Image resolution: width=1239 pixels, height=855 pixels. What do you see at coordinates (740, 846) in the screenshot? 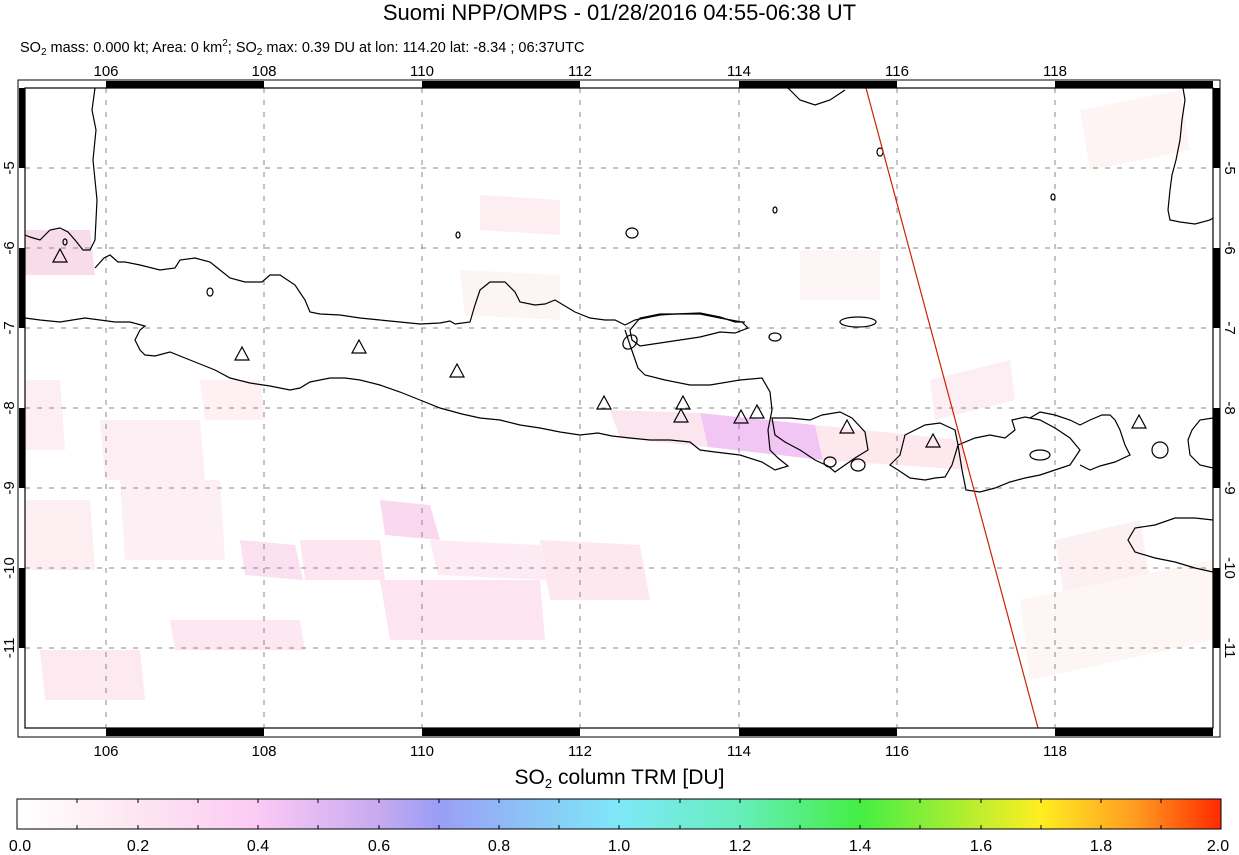
I see `colorbar-tick-label: 1.2` at bounding box center [740, 846].